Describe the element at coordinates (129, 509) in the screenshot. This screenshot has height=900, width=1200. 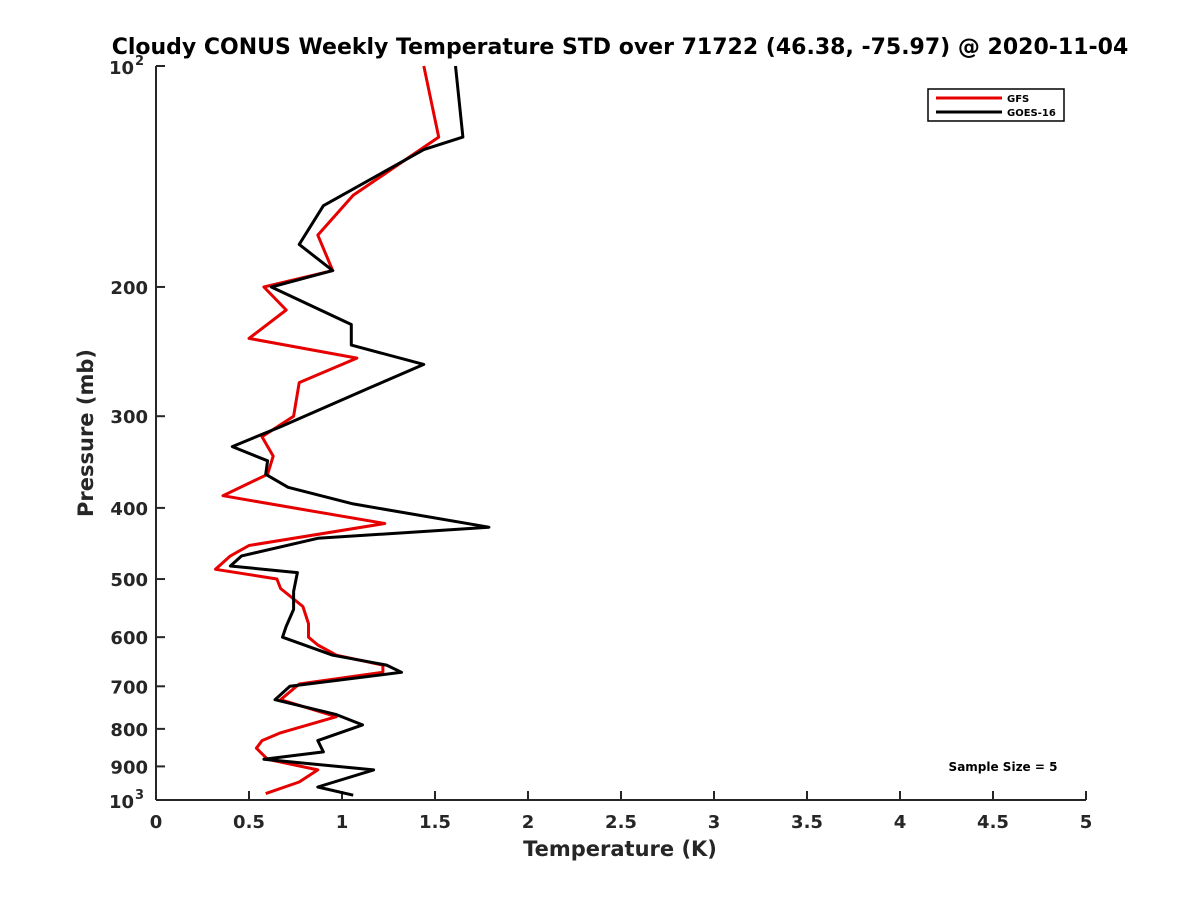
I see `y-tick-label: 400` at that location.